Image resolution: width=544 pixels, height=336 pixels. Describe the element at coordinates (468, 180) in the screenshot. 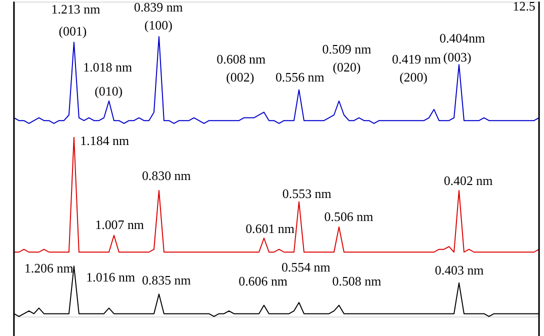

I see `annotation: 0.402 nm` at that location.